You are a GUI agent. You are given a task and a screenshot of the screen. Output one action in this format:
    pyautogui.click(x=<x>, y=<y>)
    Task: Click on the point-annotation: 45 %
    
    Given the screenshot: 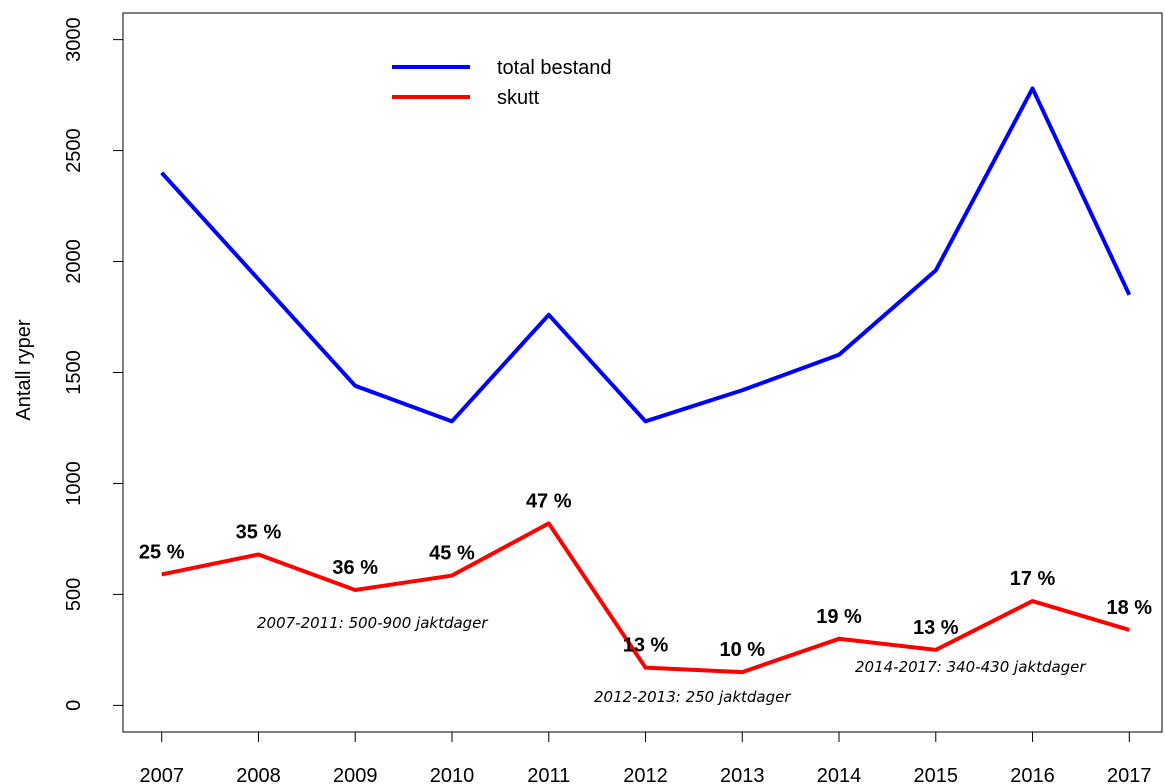 What is the action you would take?
    pyautogui.click(x=452, y=554)
    